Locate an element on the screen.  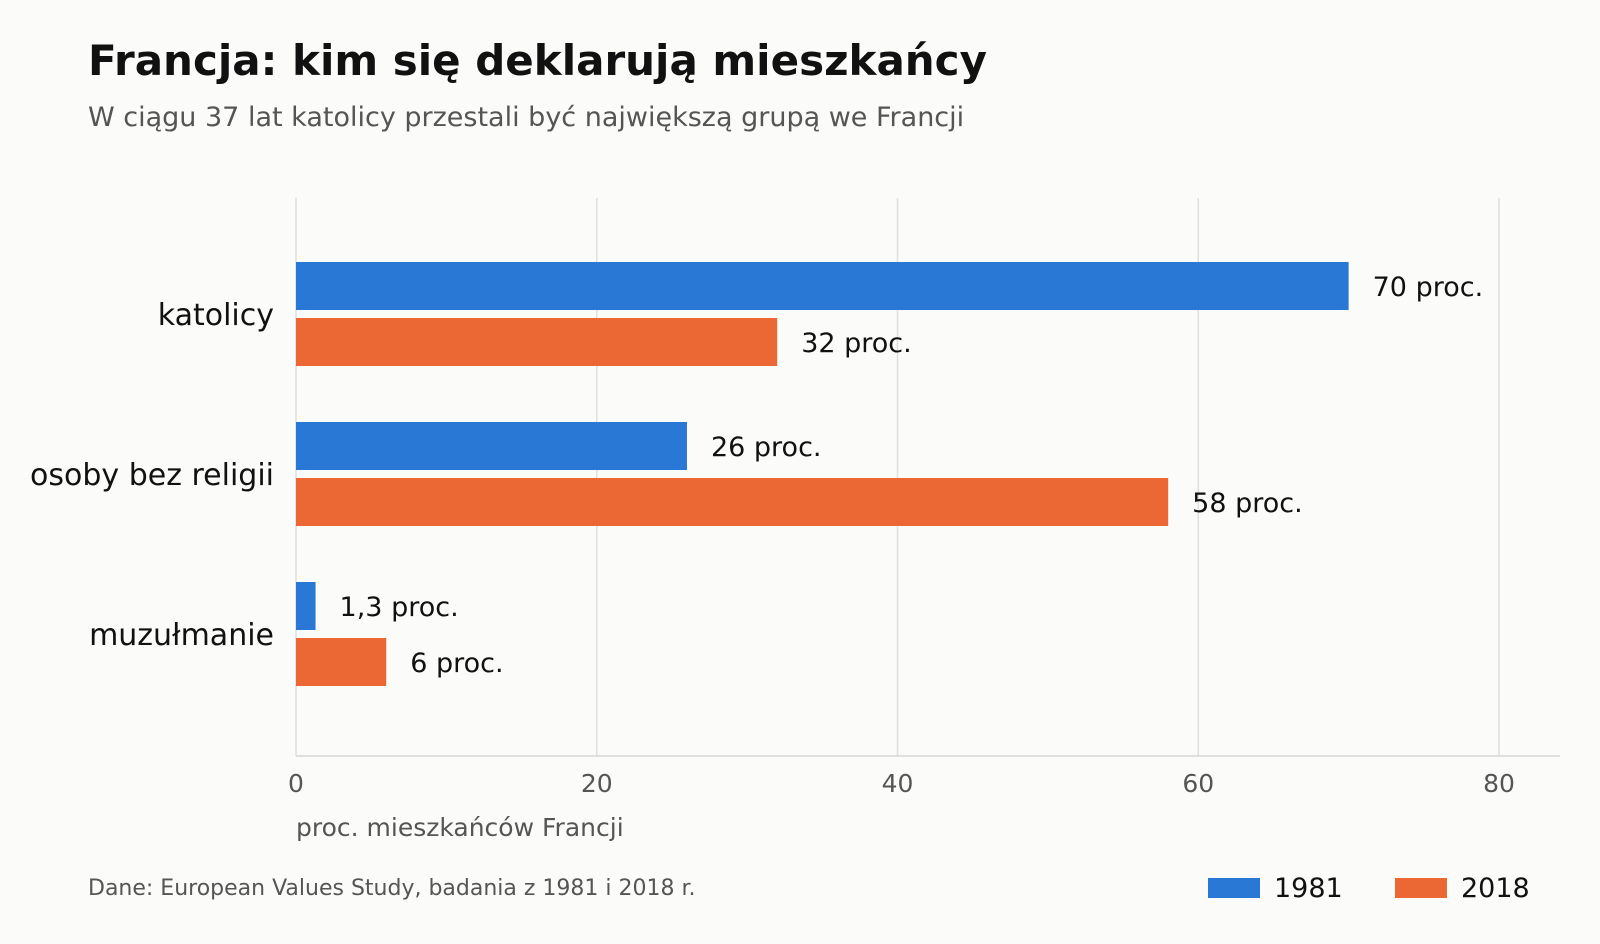
legend-label-1981: 1981 is located at coordinates (1308, 888).